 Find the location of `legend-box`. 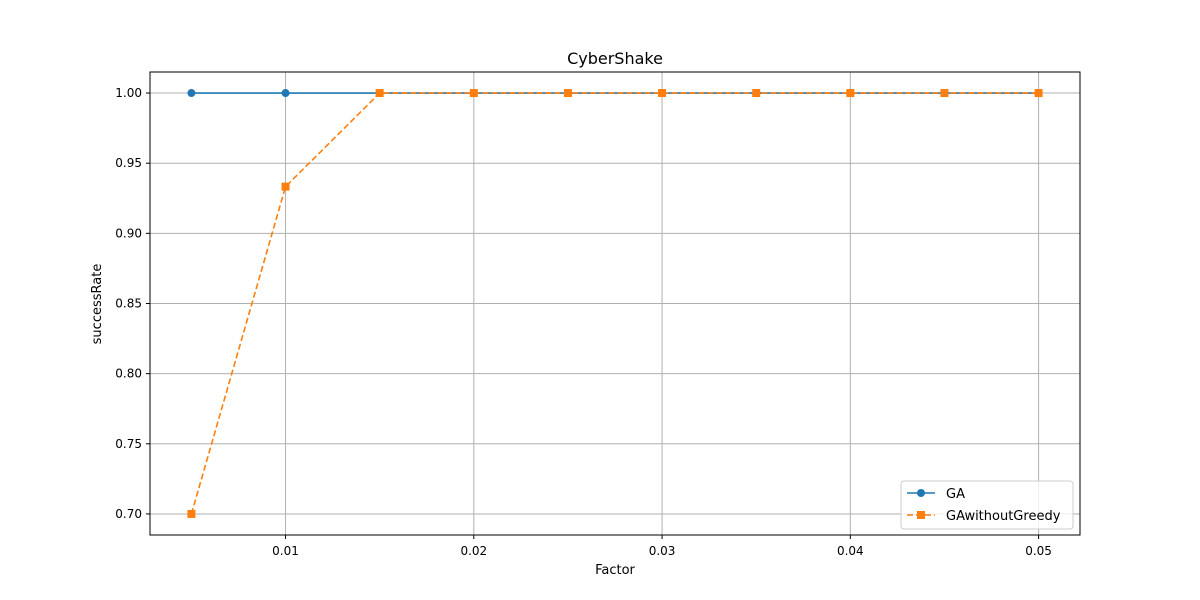

legend-box is located at coordinates (987, 505).